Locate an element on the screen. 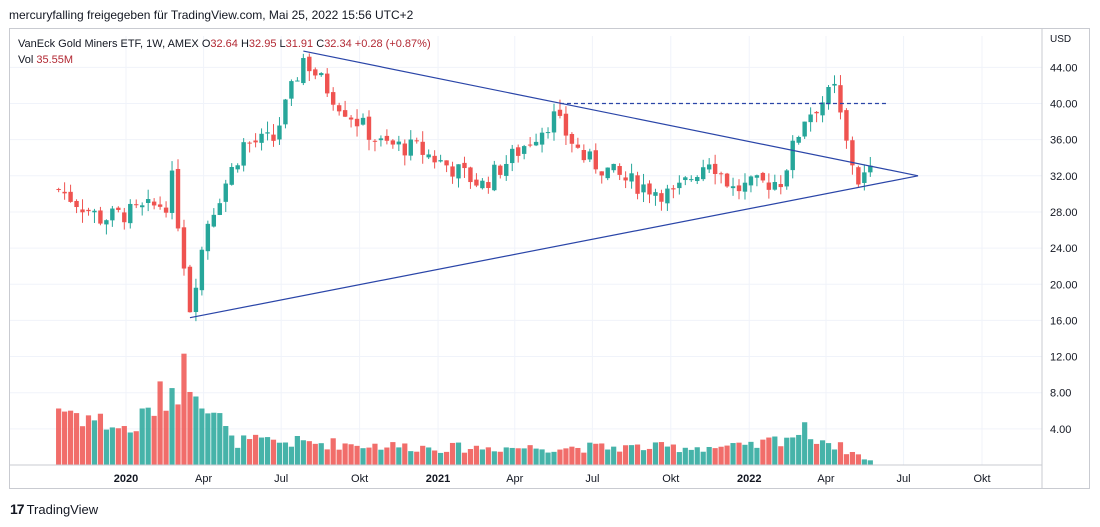  price-tick-label: 8.00 is located at coordinates (1060, 394).